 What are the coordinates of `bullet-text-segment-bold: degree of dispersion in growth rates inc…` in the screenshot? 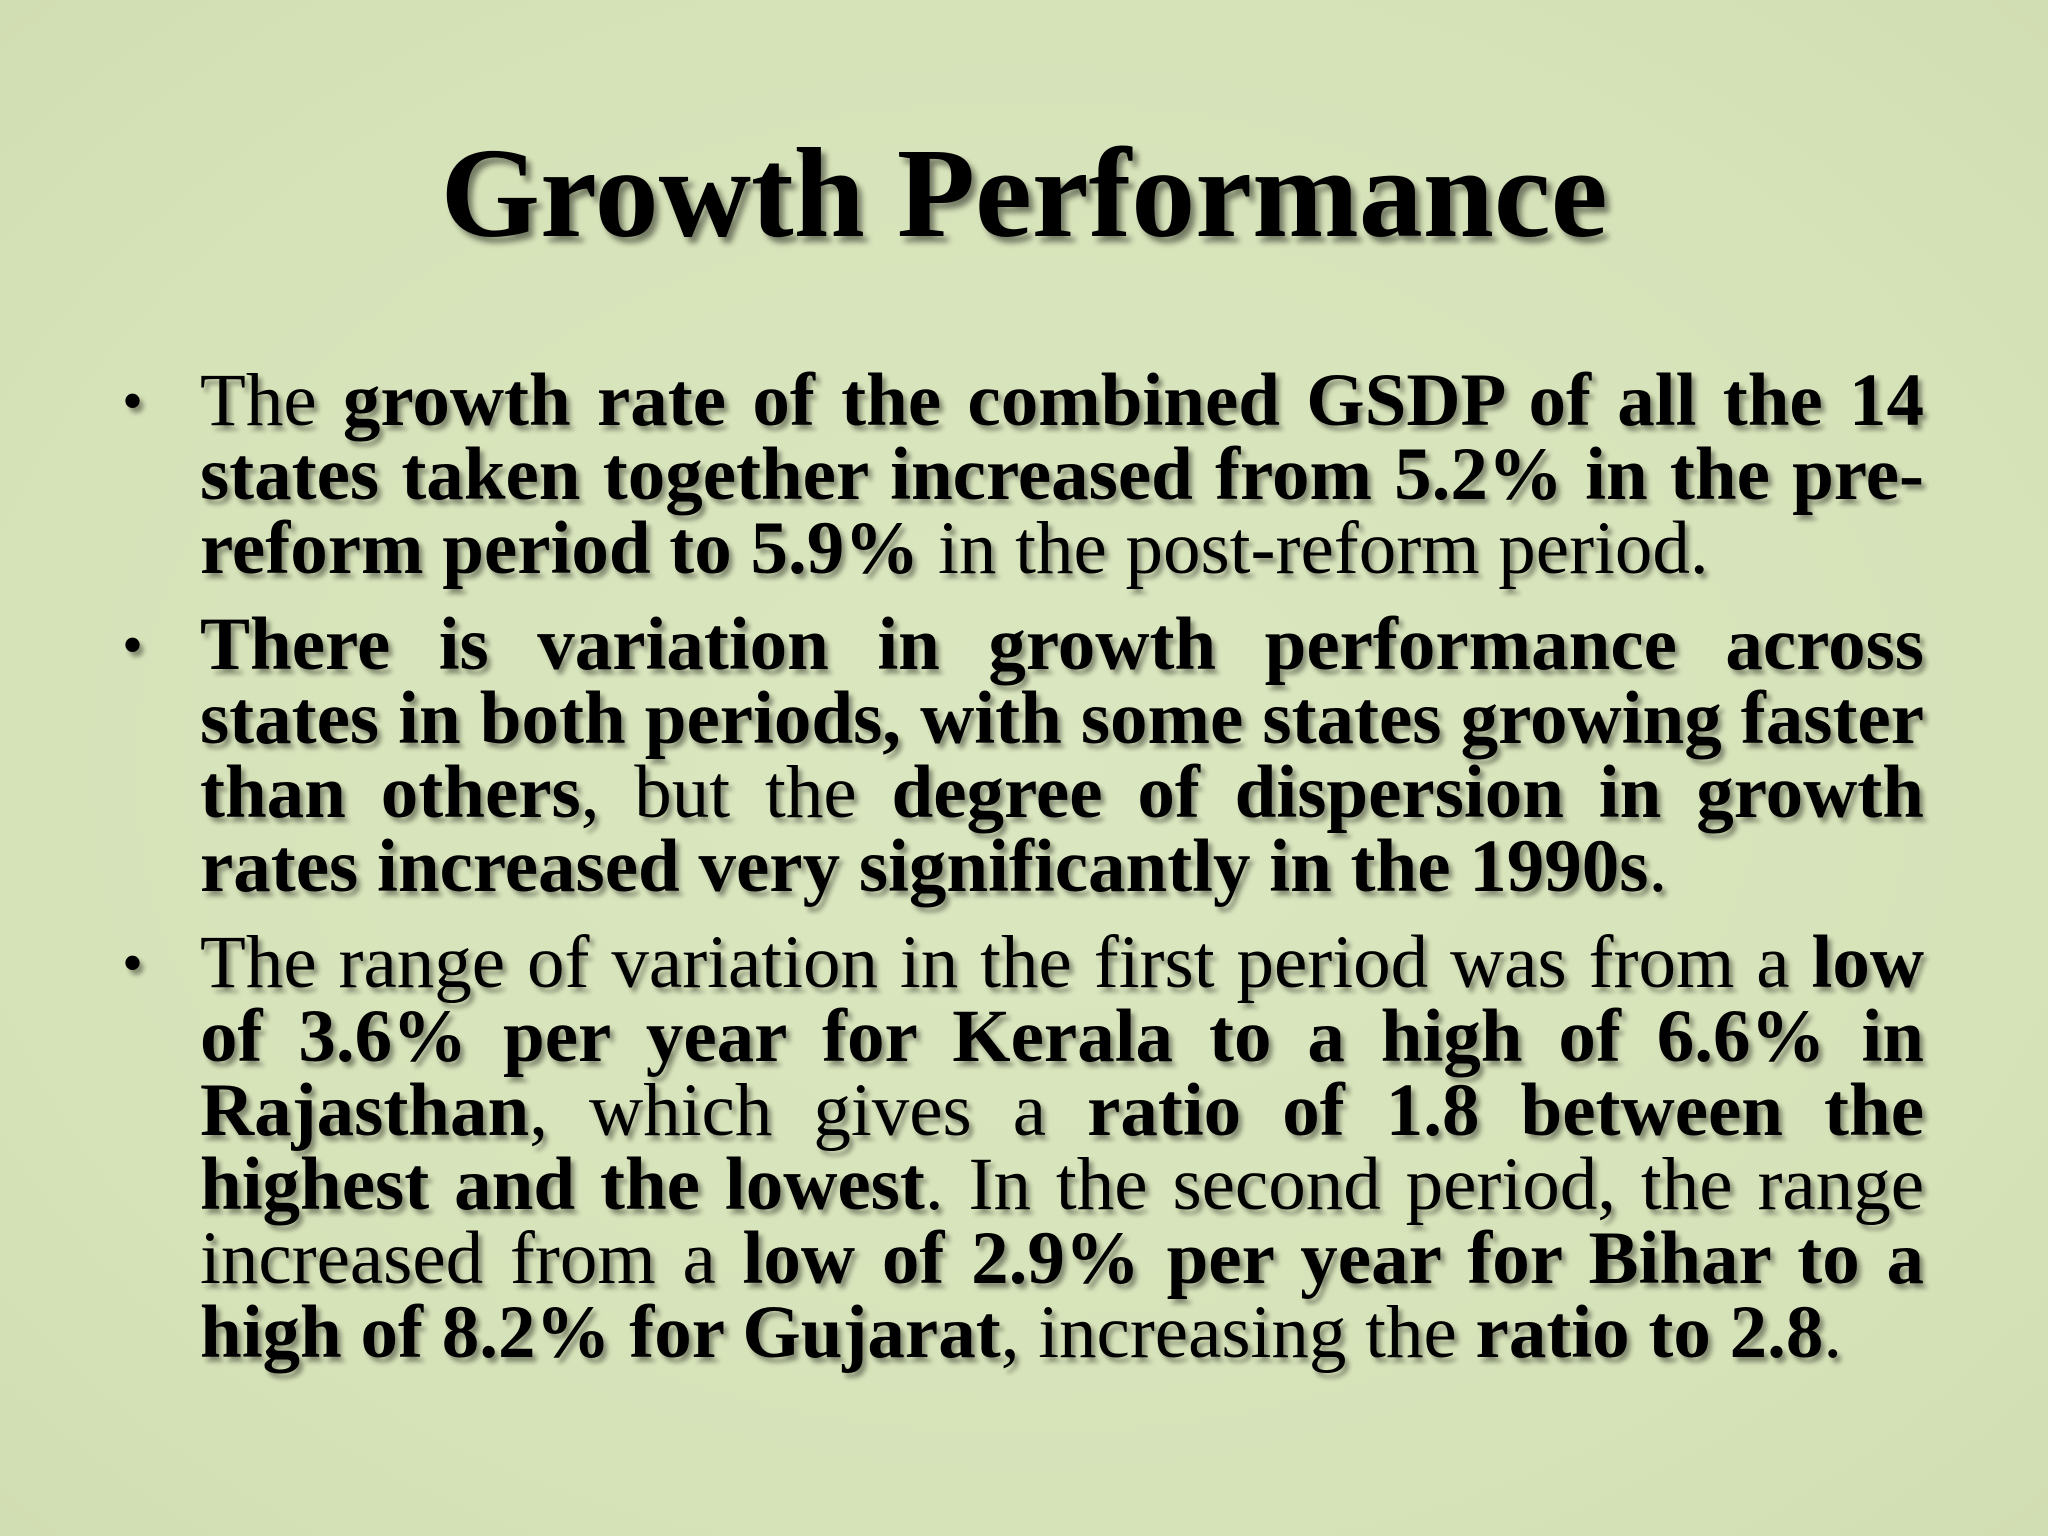 It's located at (1062, 829).